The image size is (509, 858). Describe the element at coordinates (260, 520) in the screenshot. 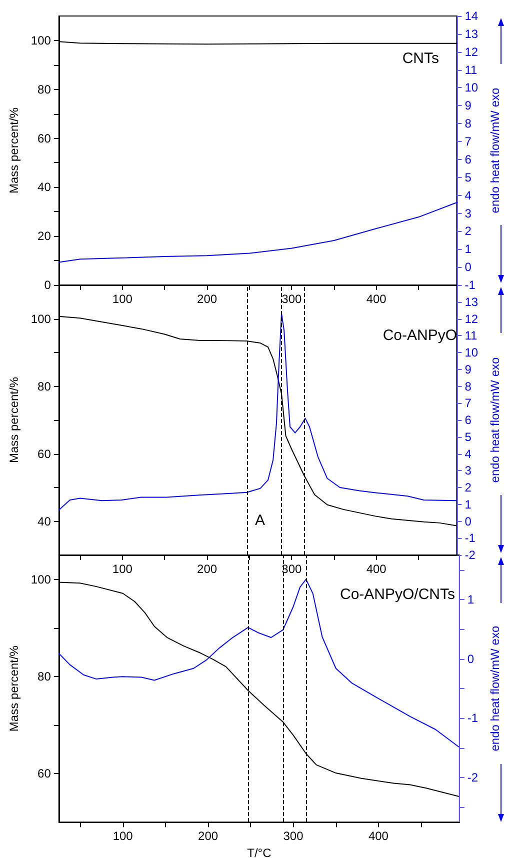

I see `annotation: A` at that location.